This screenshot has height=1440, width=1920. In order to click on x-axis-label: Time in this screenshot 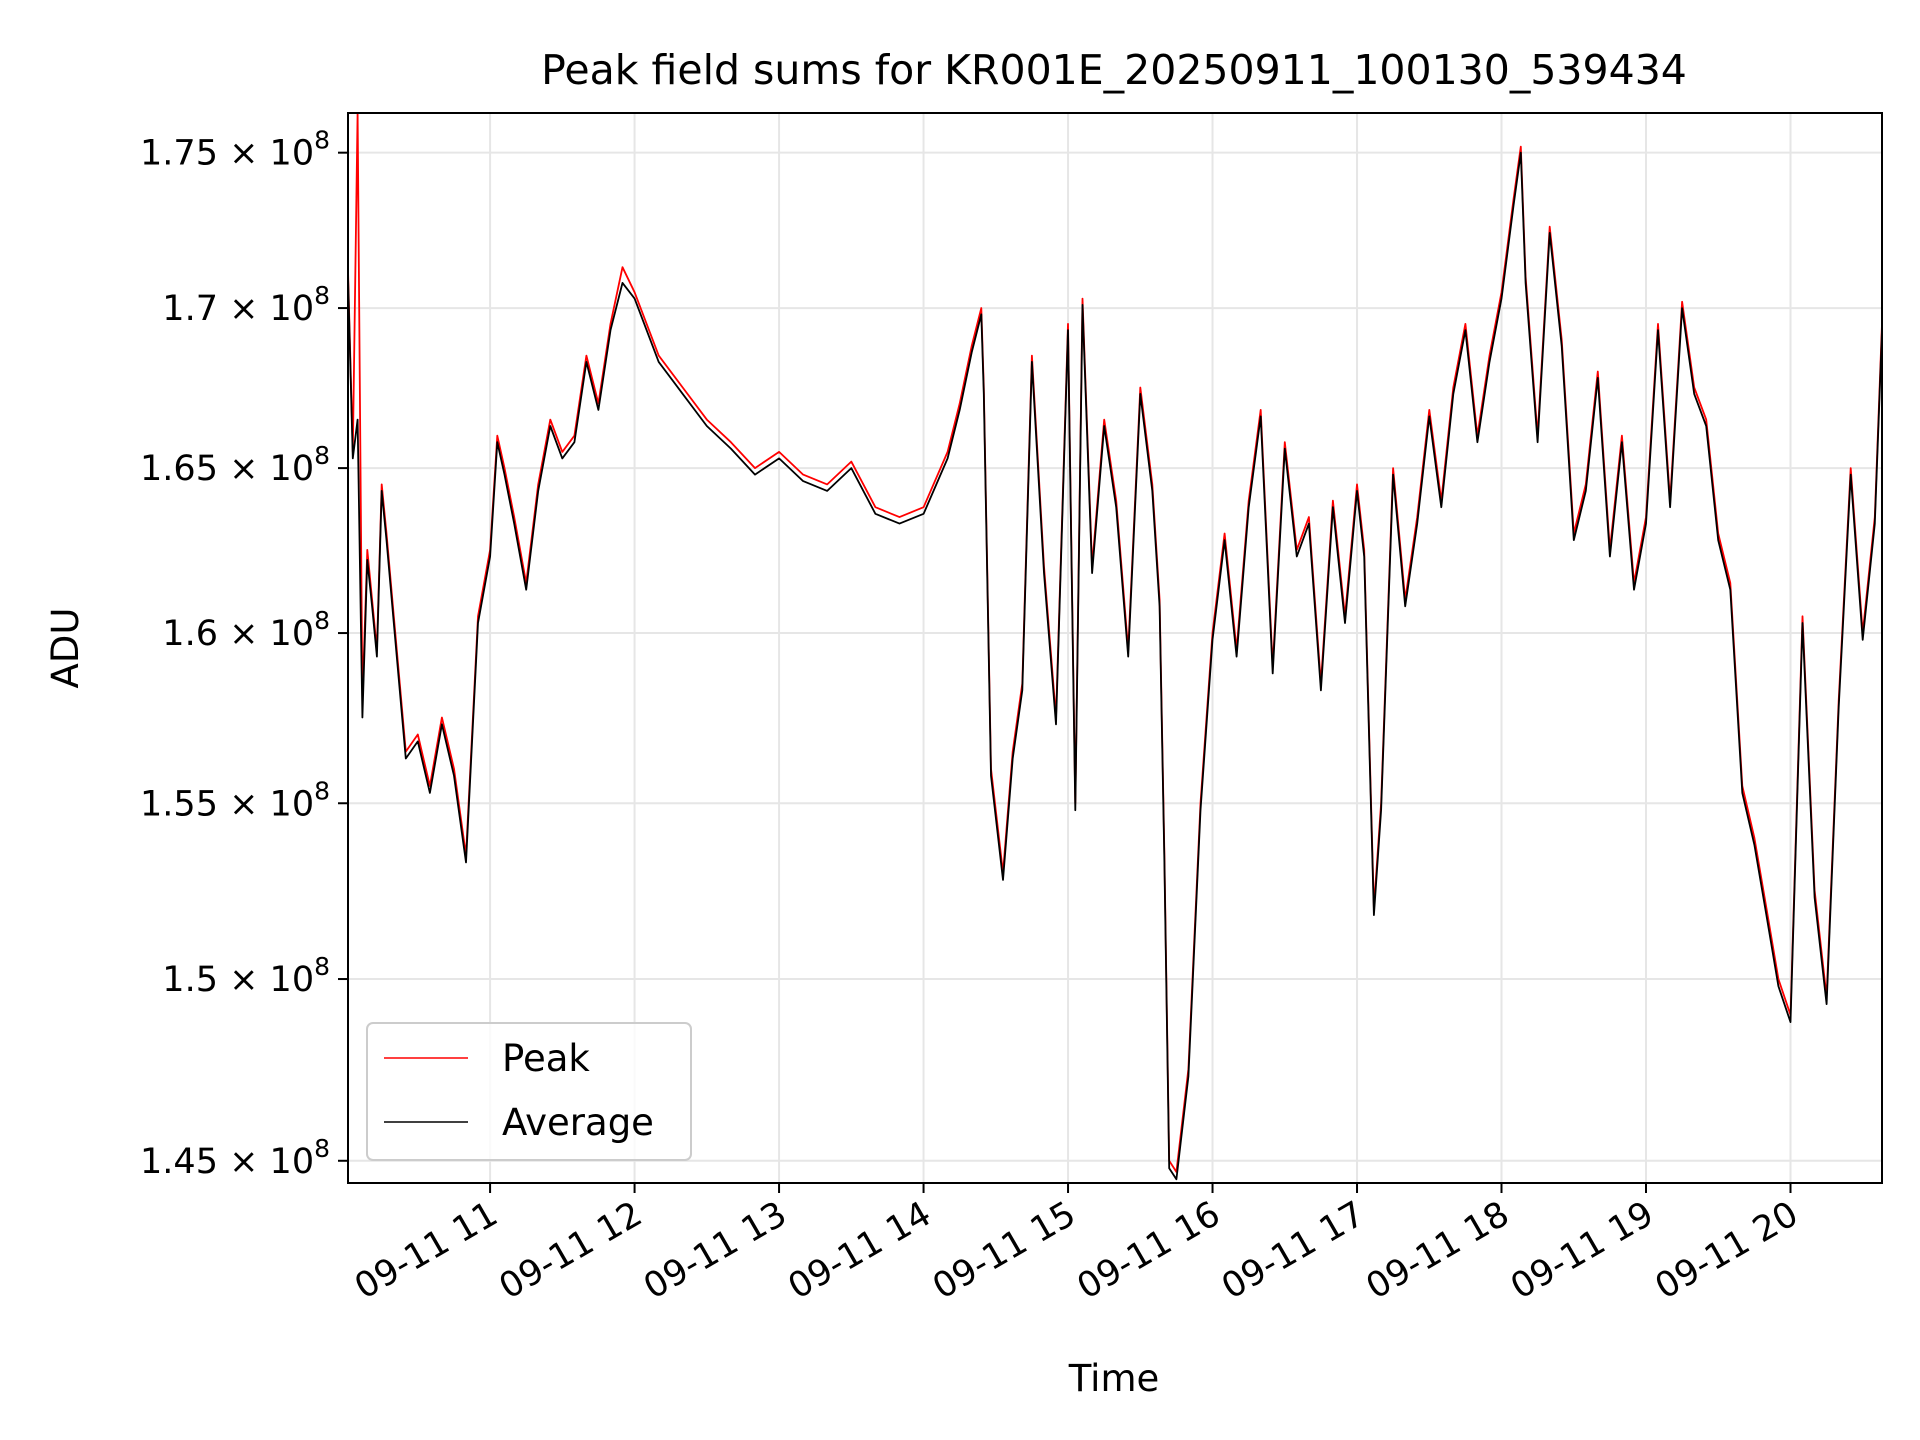, I will do `click(1114, 1378)`.